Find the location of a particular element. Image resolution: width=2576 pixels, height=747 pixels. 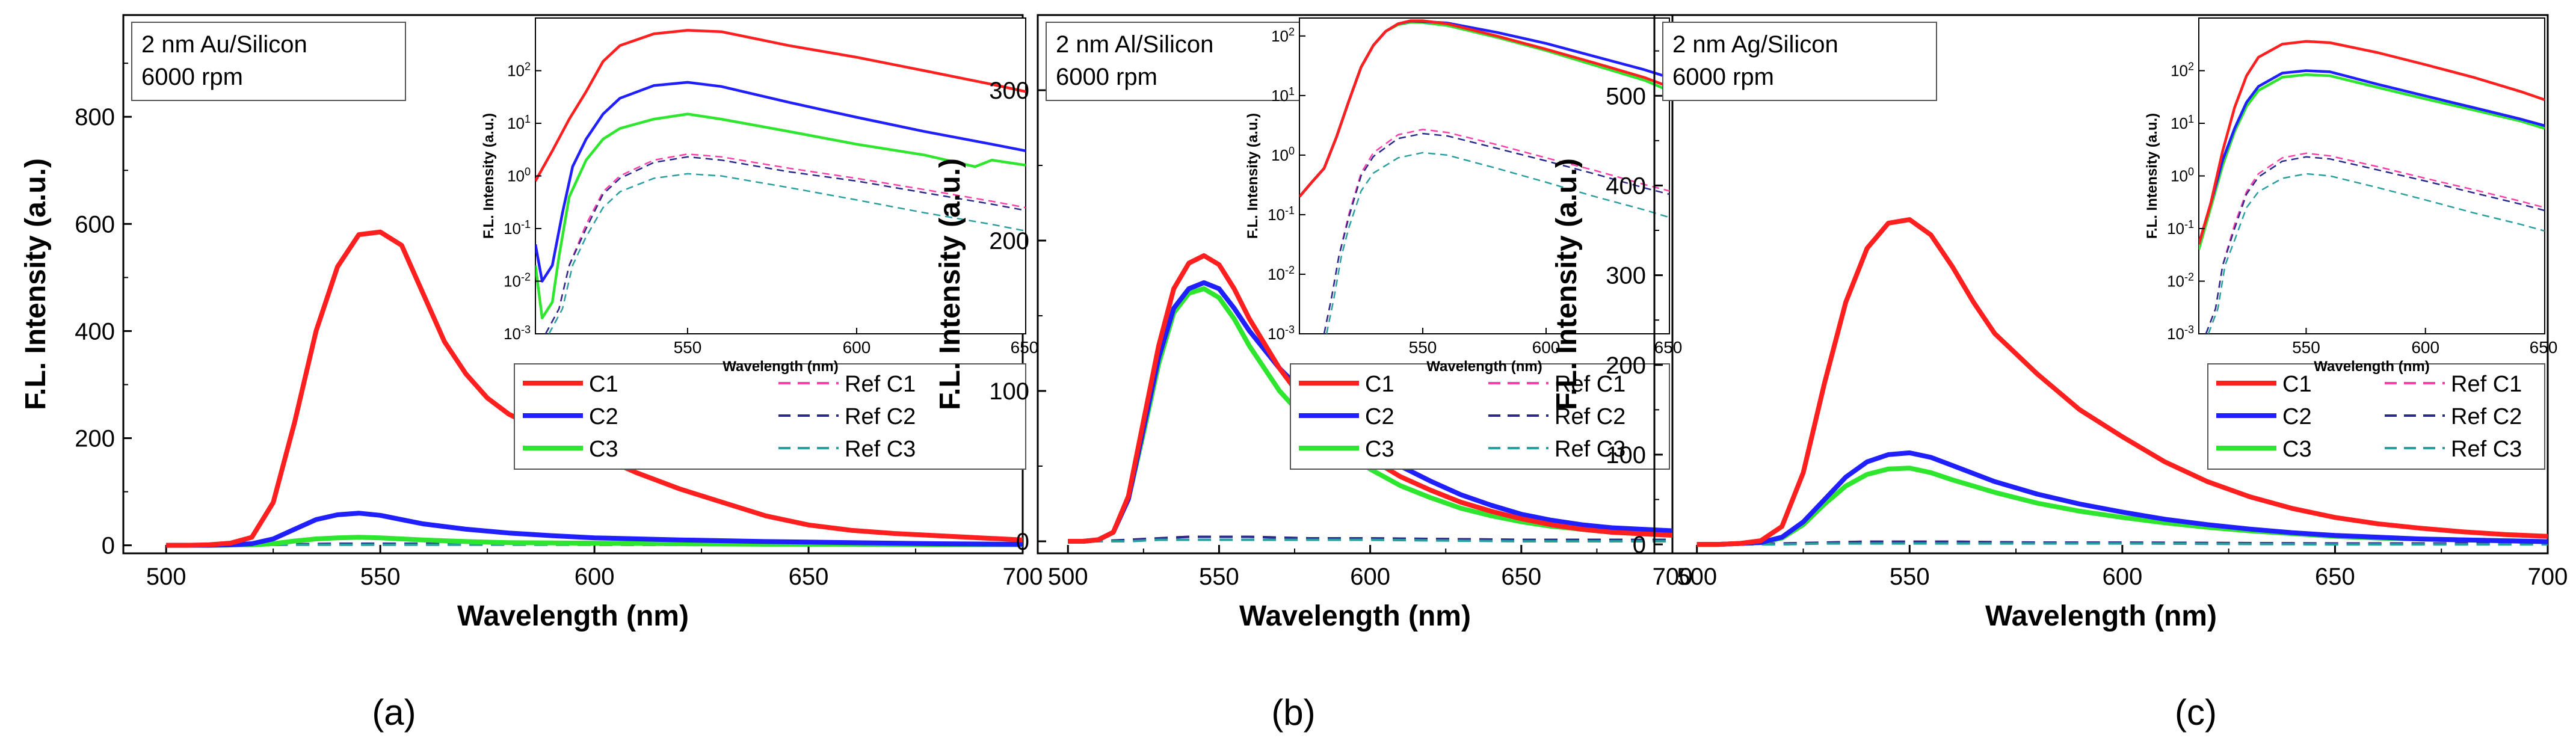

inset-y-tick-label: 10⁻² is located at coordinates (517, 280).